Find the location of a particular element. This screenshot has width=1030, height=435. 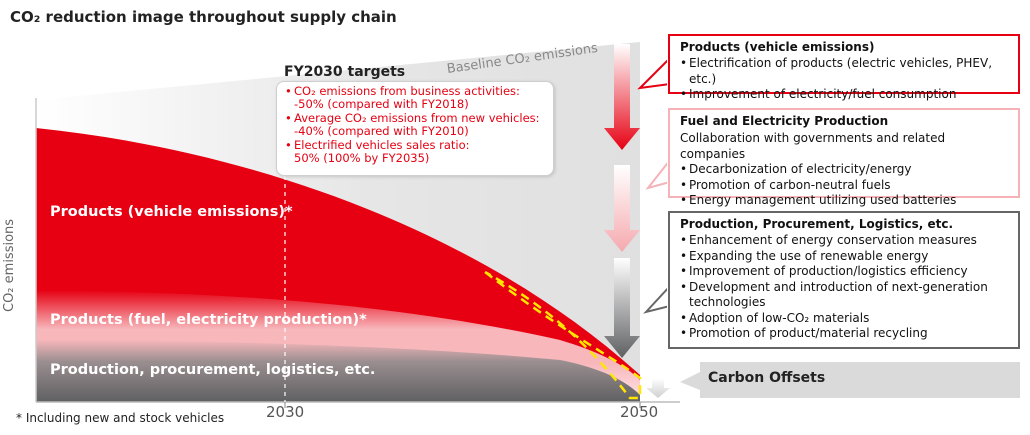

x-tick-2030: 2030 is located at coordinates (285, 412).